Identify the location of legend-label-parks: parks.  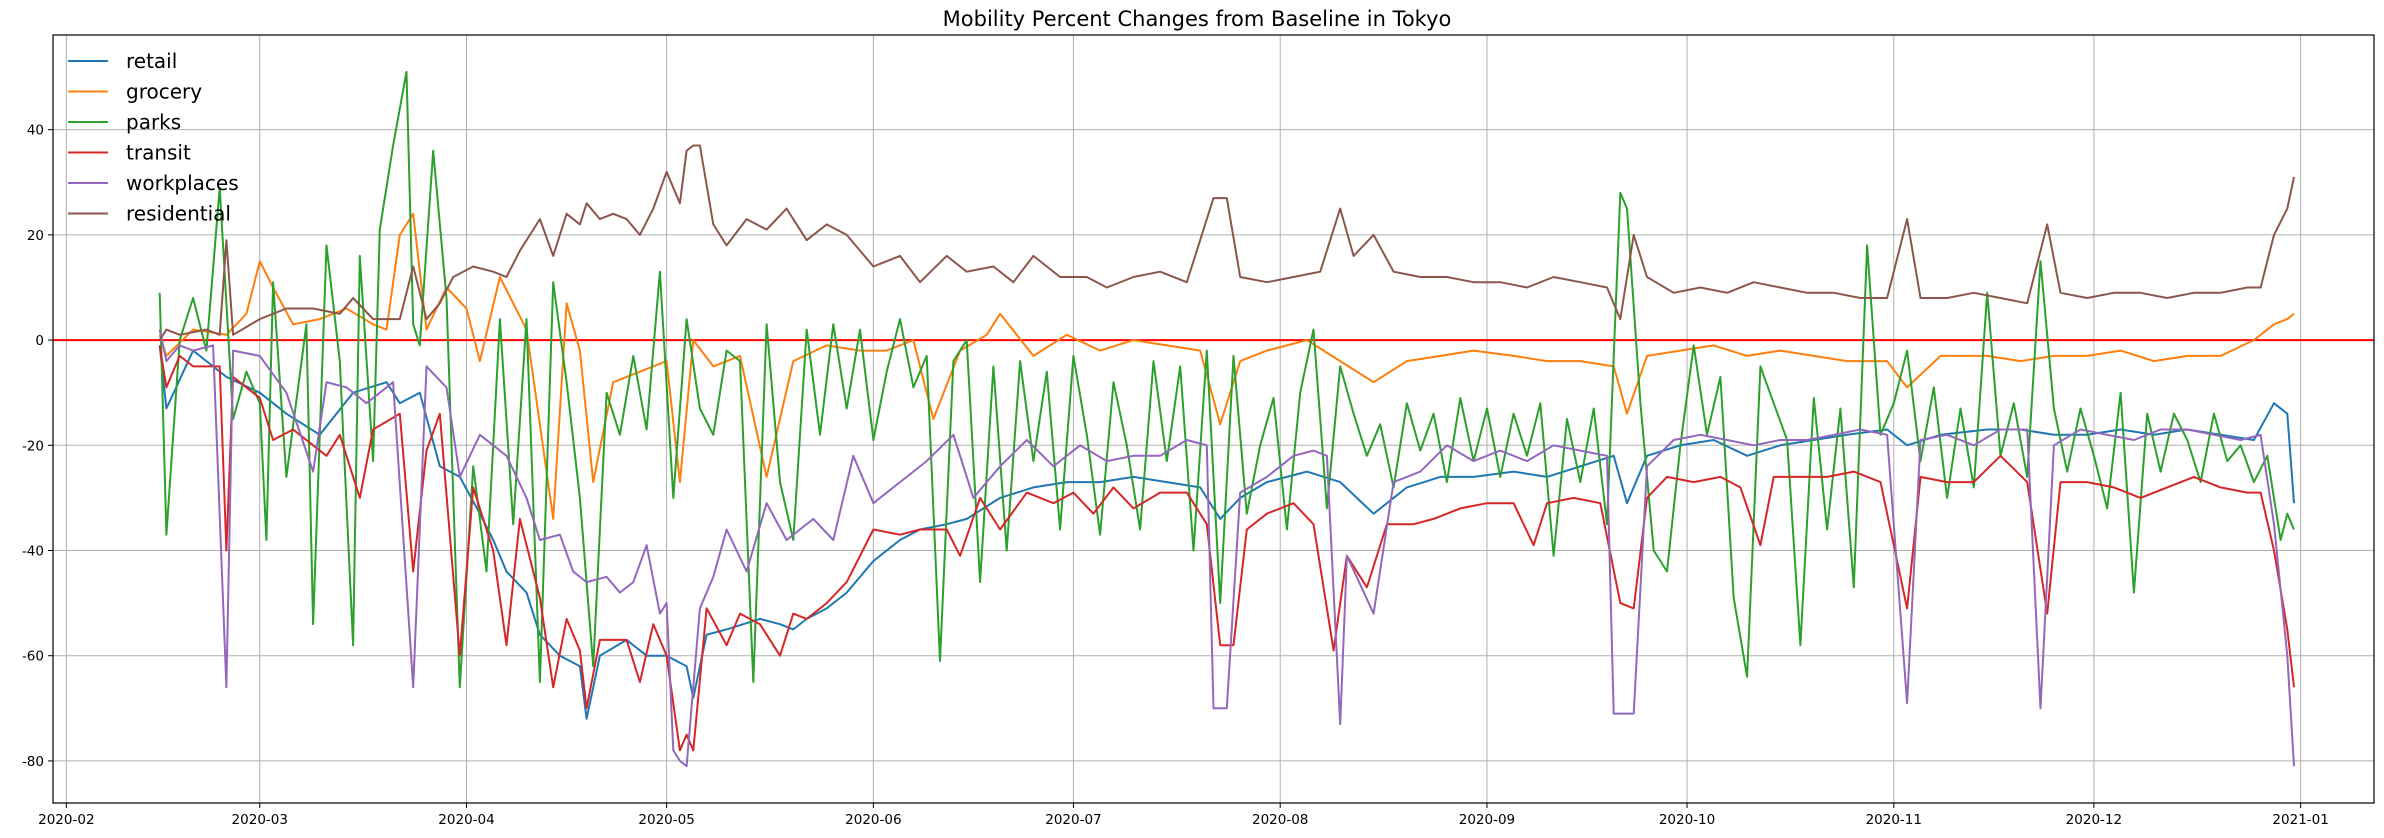
(153, 122).